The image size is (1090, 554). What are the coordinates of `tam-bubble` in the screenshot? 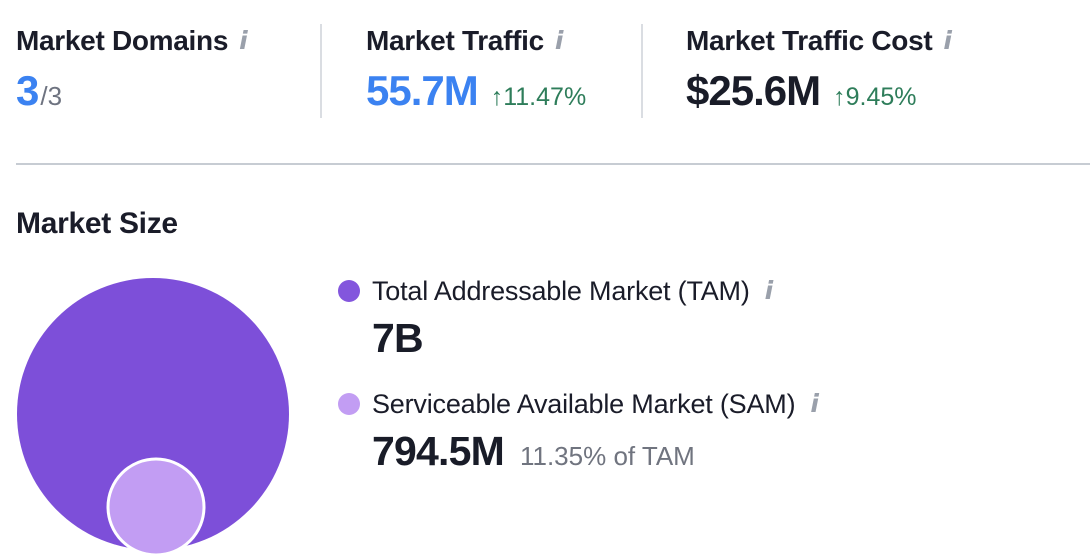 It's located at (153, 414).